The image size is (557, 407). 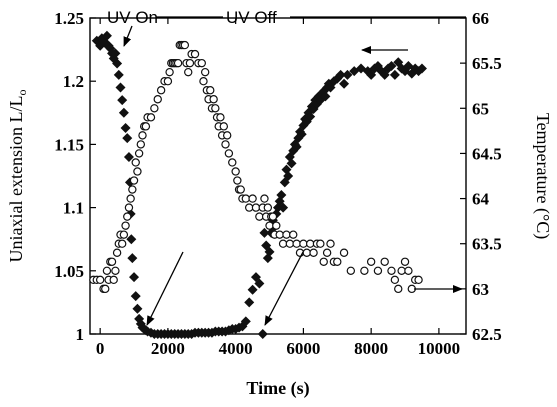 What do you see at coordinates (236, 348) in the screenshot?
I see `x-tick-label: 4000` at bounding box center [236, 348].